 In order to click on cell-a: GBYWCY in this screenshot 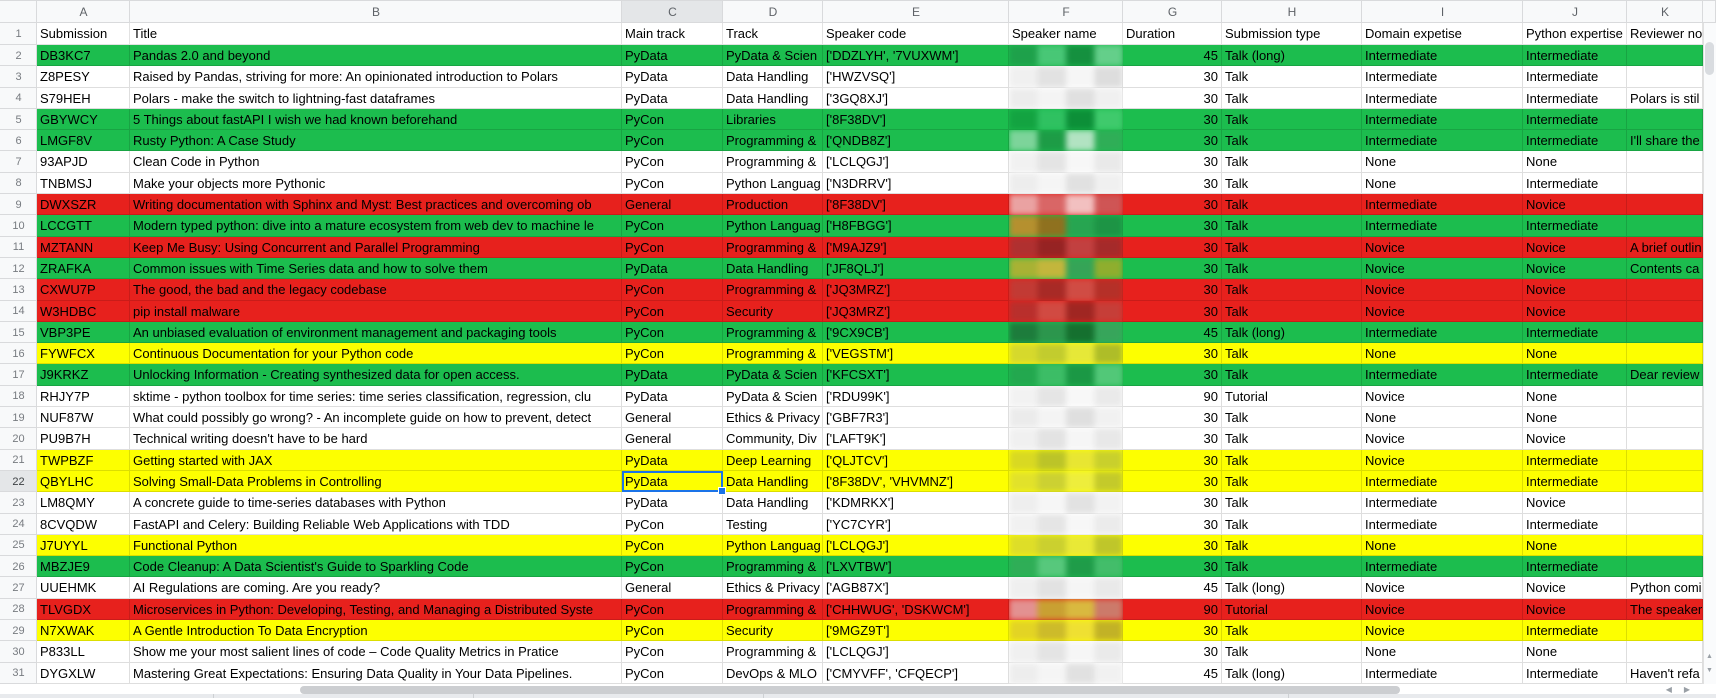, I will do `click(83, 119)`.